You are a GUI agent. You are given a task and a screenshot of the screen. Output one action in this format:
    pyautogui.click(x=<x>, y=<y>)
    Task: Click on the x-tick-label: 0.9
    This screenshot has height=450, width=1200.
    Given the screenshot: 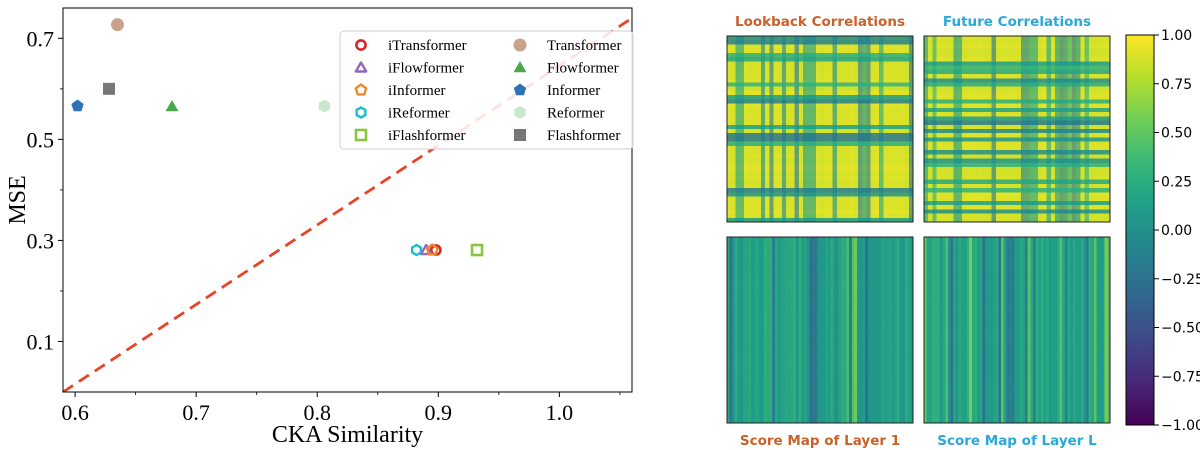 What is the action you would take?
    pyautogui.click(x=439, y=412)
    